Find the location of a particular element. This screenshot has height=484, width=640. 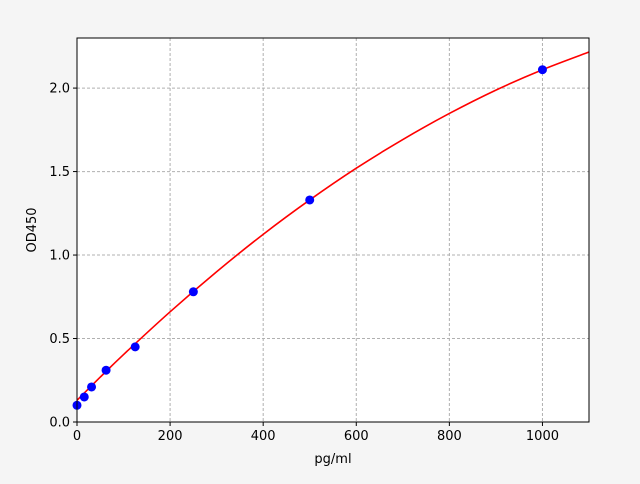

x-tick-label: 200 is located at coordinates (170, 436).